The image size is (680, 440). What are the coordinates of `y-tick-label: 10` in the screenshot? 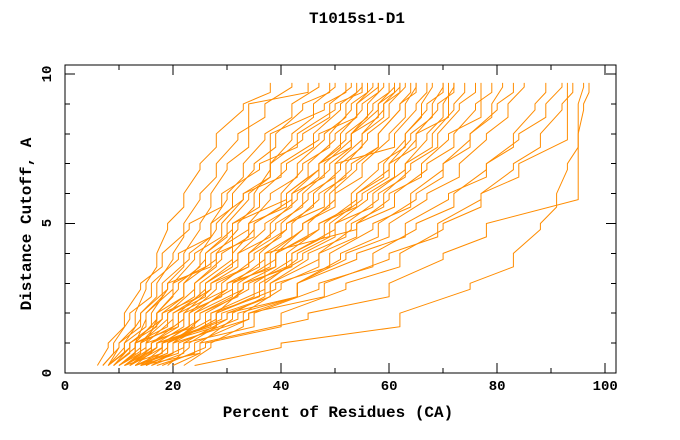 It's located at (48, 74).